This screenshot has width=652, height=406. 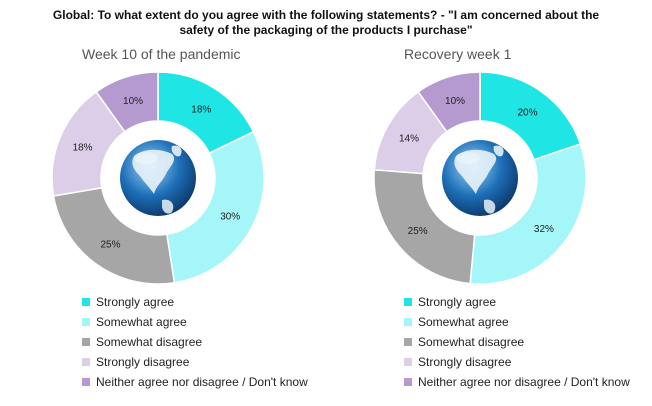 What do you see at coordinates (201, 109) in the screenshot?
I see `slice-label-strongly-agree: 18%` at bounding box center [201, 109].